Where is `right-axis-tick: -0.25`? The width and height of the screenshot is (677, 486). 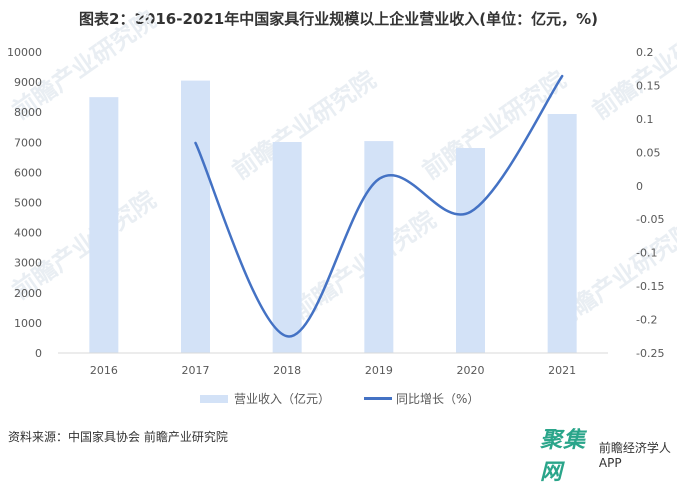 right-axis-tick: -0.25 is located at coordinates (650, 353).